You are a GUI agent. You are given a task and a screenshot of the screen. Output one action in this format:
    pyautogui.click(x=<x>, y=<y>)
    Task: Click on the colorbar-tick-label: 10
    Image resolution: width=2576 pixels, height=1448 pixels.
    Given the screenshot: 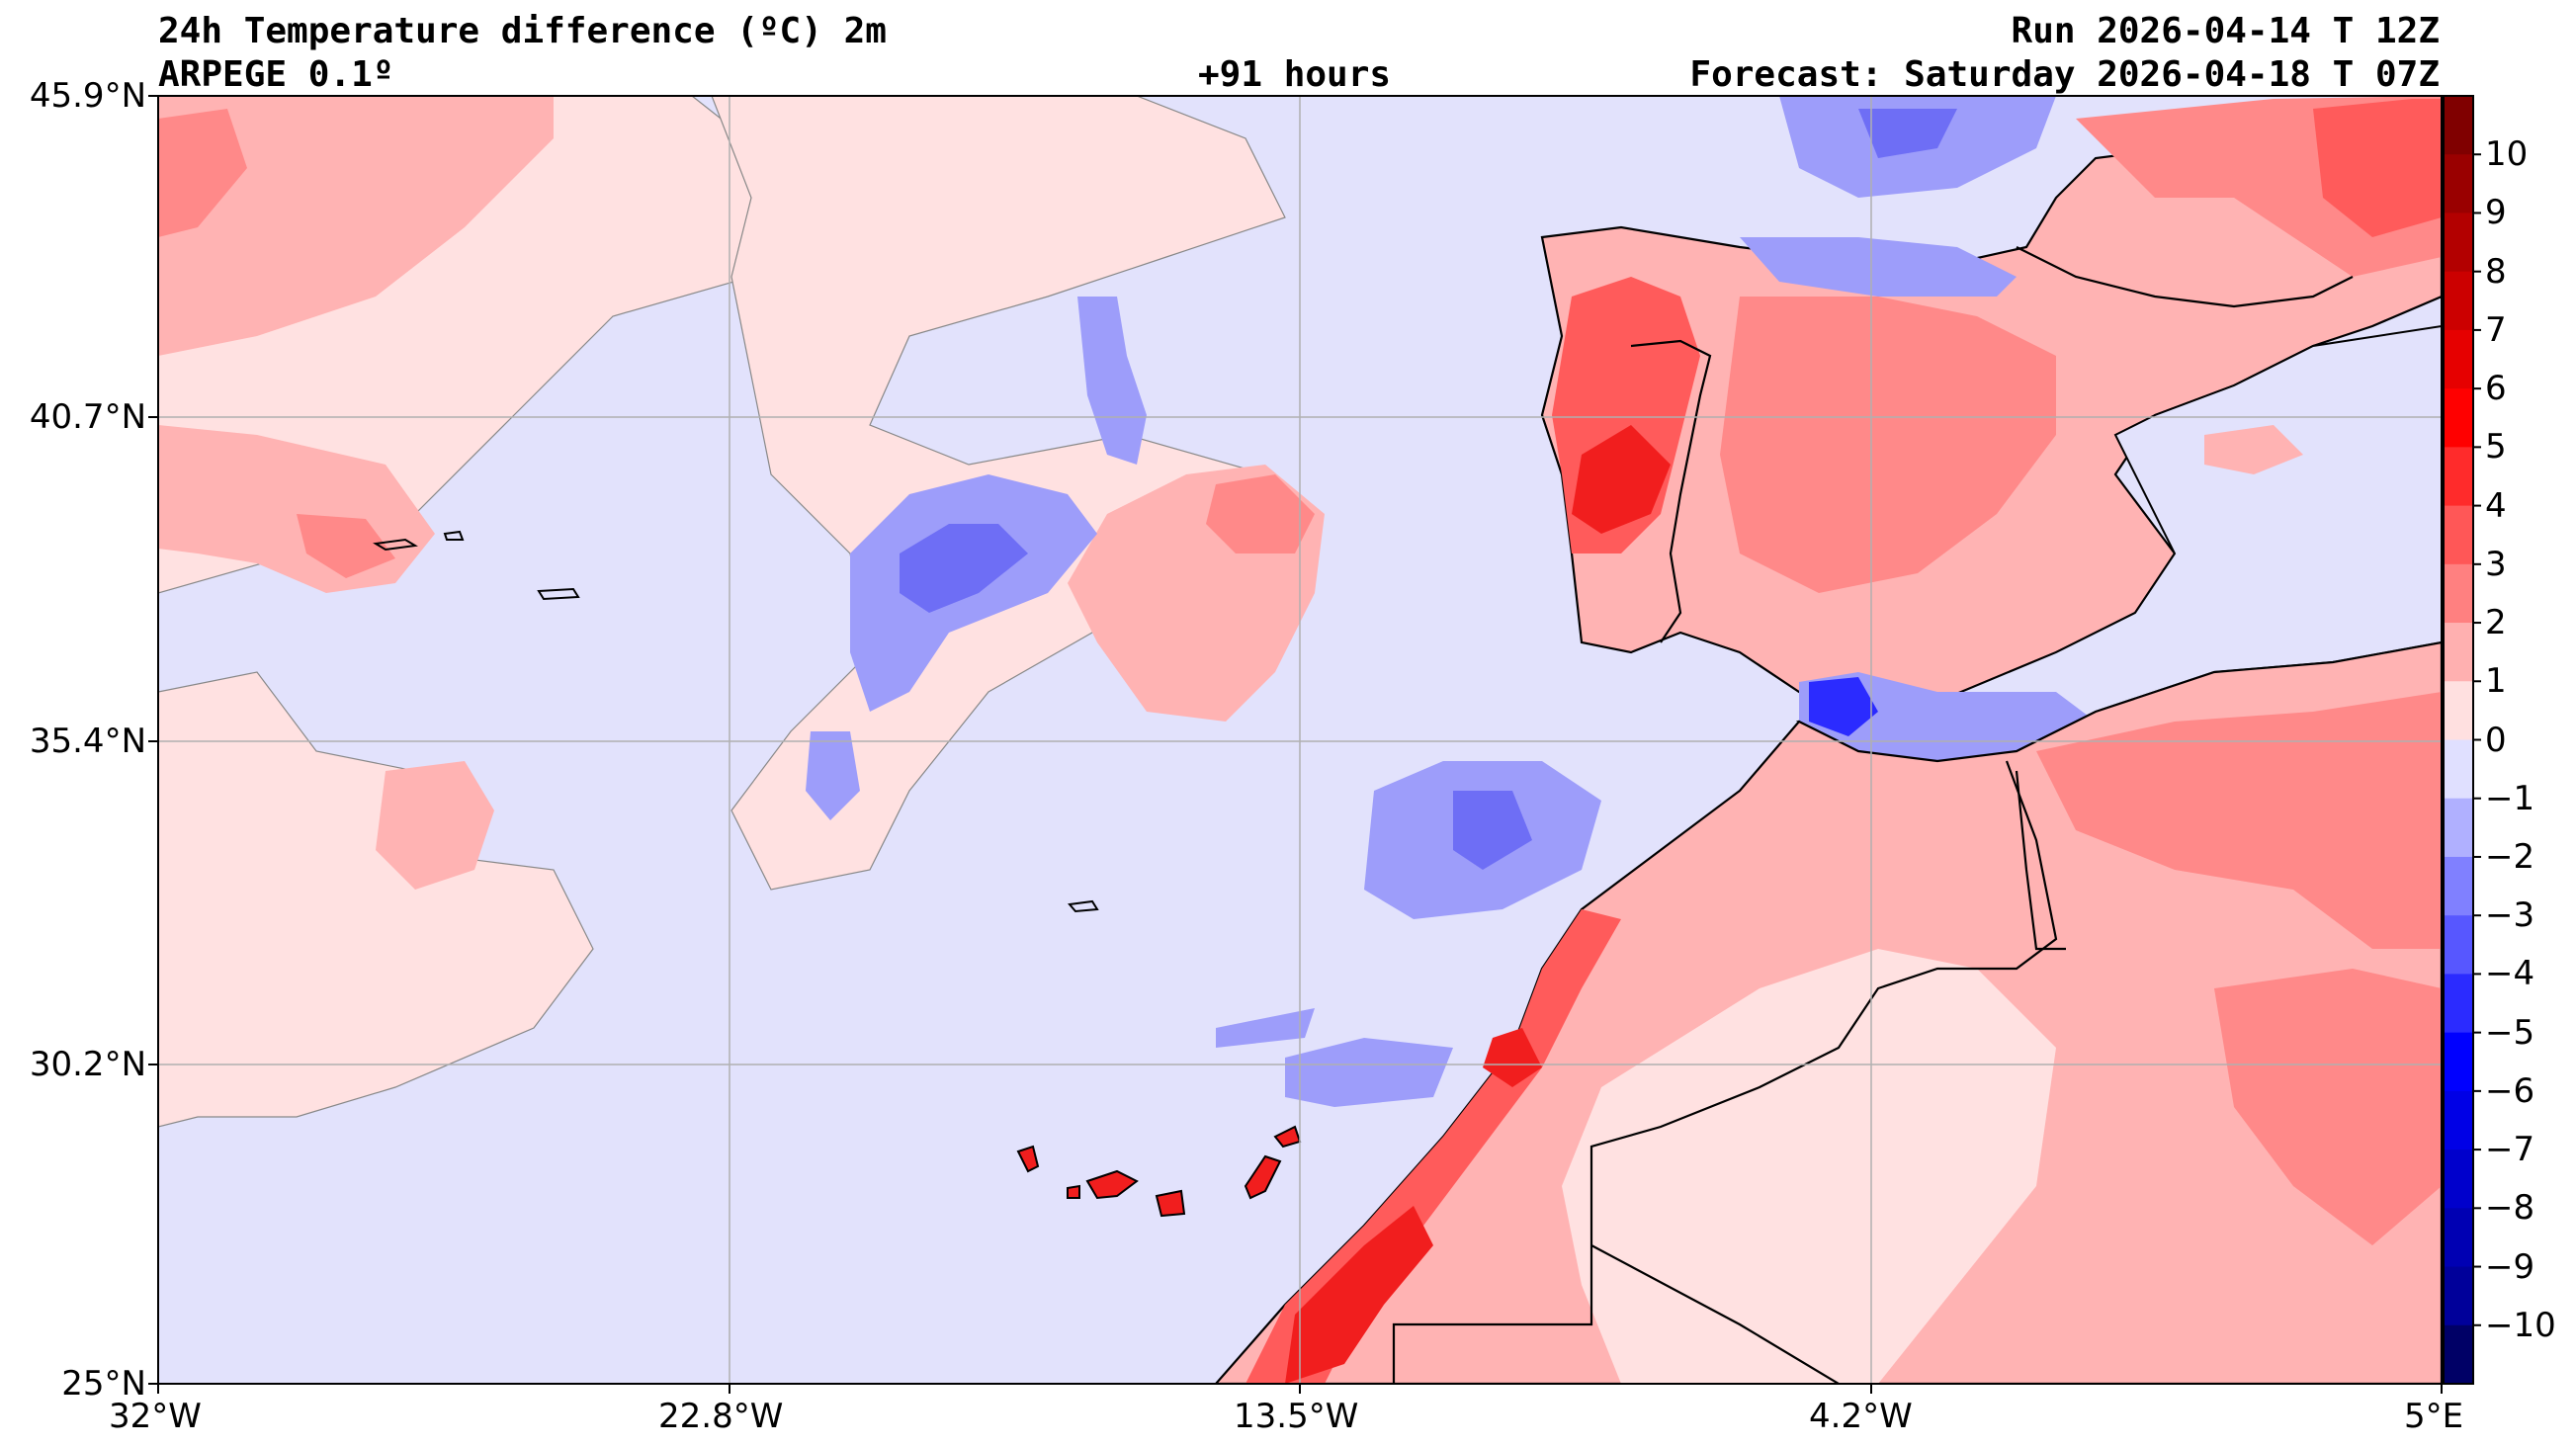 What is the action you would take?
    pyautogui.click(x=2507, y=154)
    